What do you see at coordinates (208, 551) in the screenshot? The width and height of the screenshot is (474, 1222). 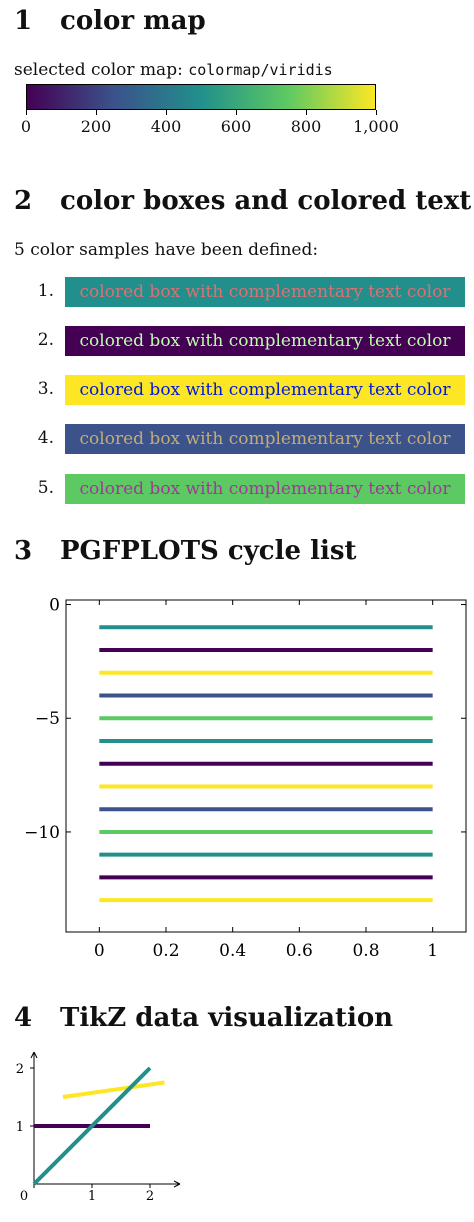 I see `section-title: PGFPLOTS cycle list` at bounding box center [208, 551].